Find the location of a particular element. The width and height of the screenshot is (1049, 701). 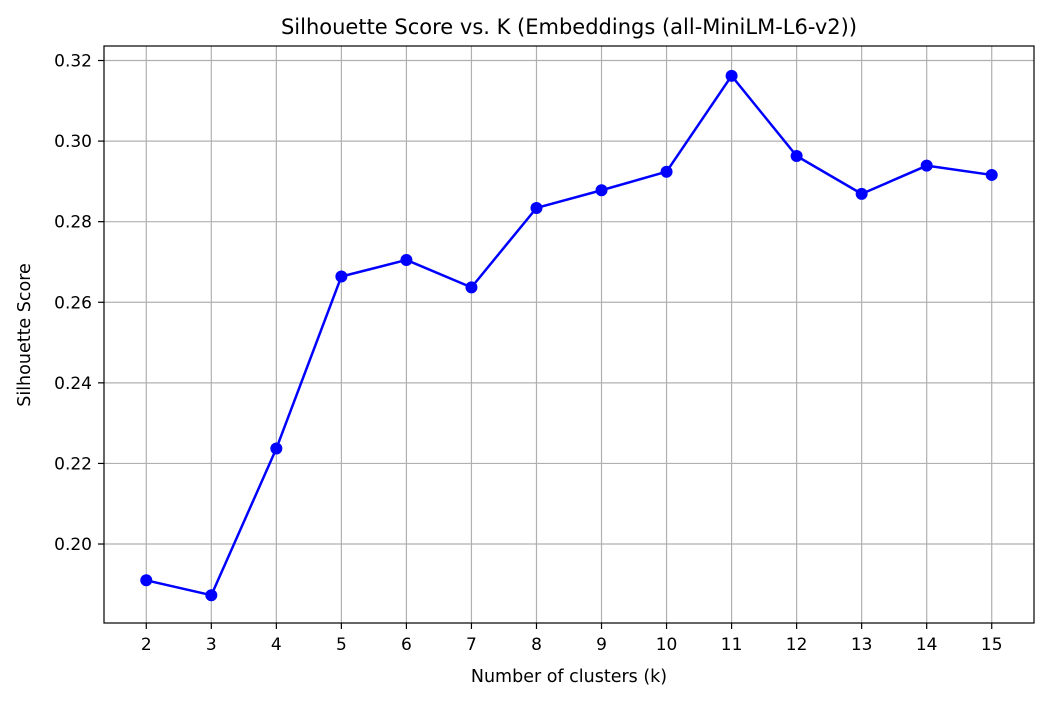

x-axis-ticks: 2 3 4 5 6 7 8 9 10 11 12 13 14 15 is located at coordinates (572, 639).